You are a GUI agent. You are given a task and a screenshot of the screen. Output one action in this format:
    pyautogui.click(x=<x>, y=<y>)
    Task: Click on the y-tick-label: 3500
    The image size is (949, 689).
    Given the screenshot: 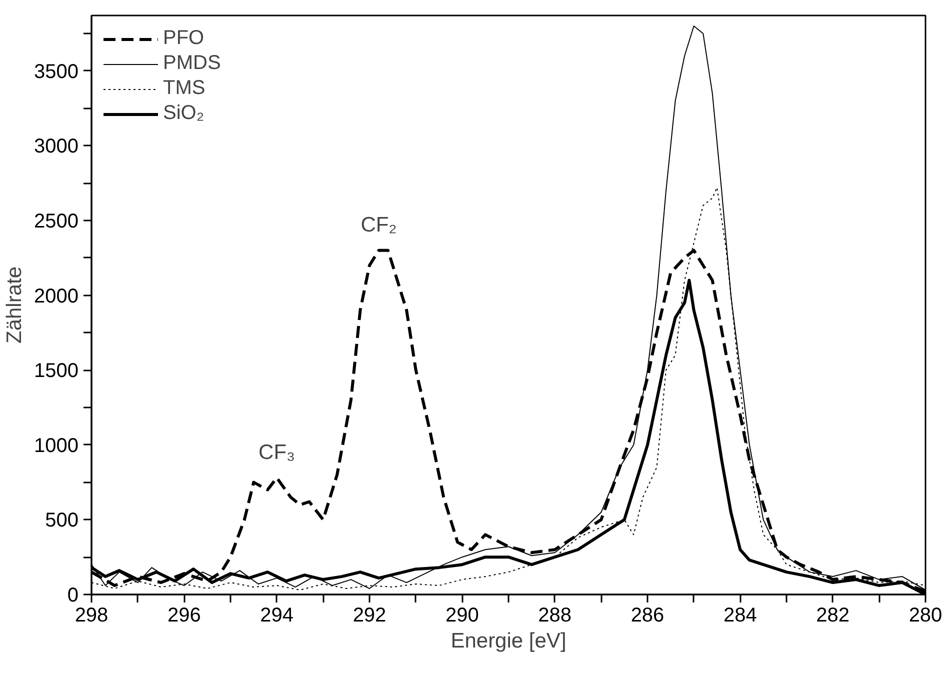 What is the action you would take?
    pyautogui.click(x=56, y=71)
    